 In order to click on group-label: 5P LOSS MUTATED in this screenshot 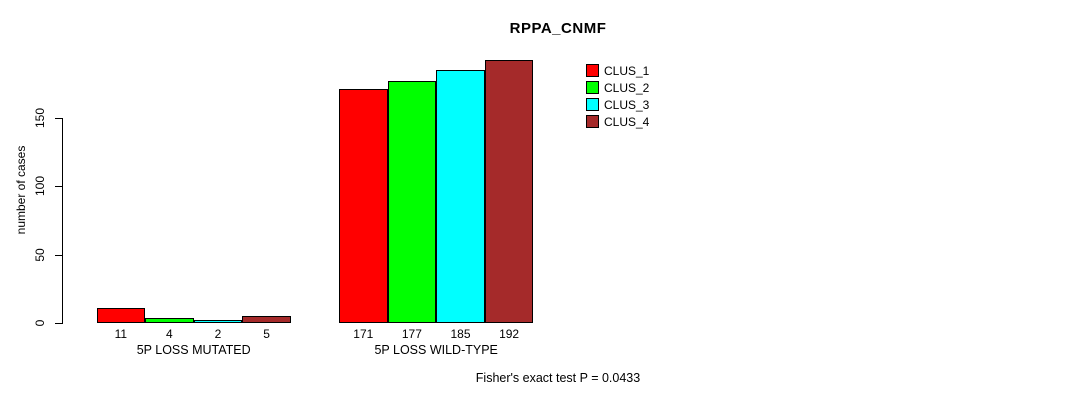, I will do `click(193, 350)`.